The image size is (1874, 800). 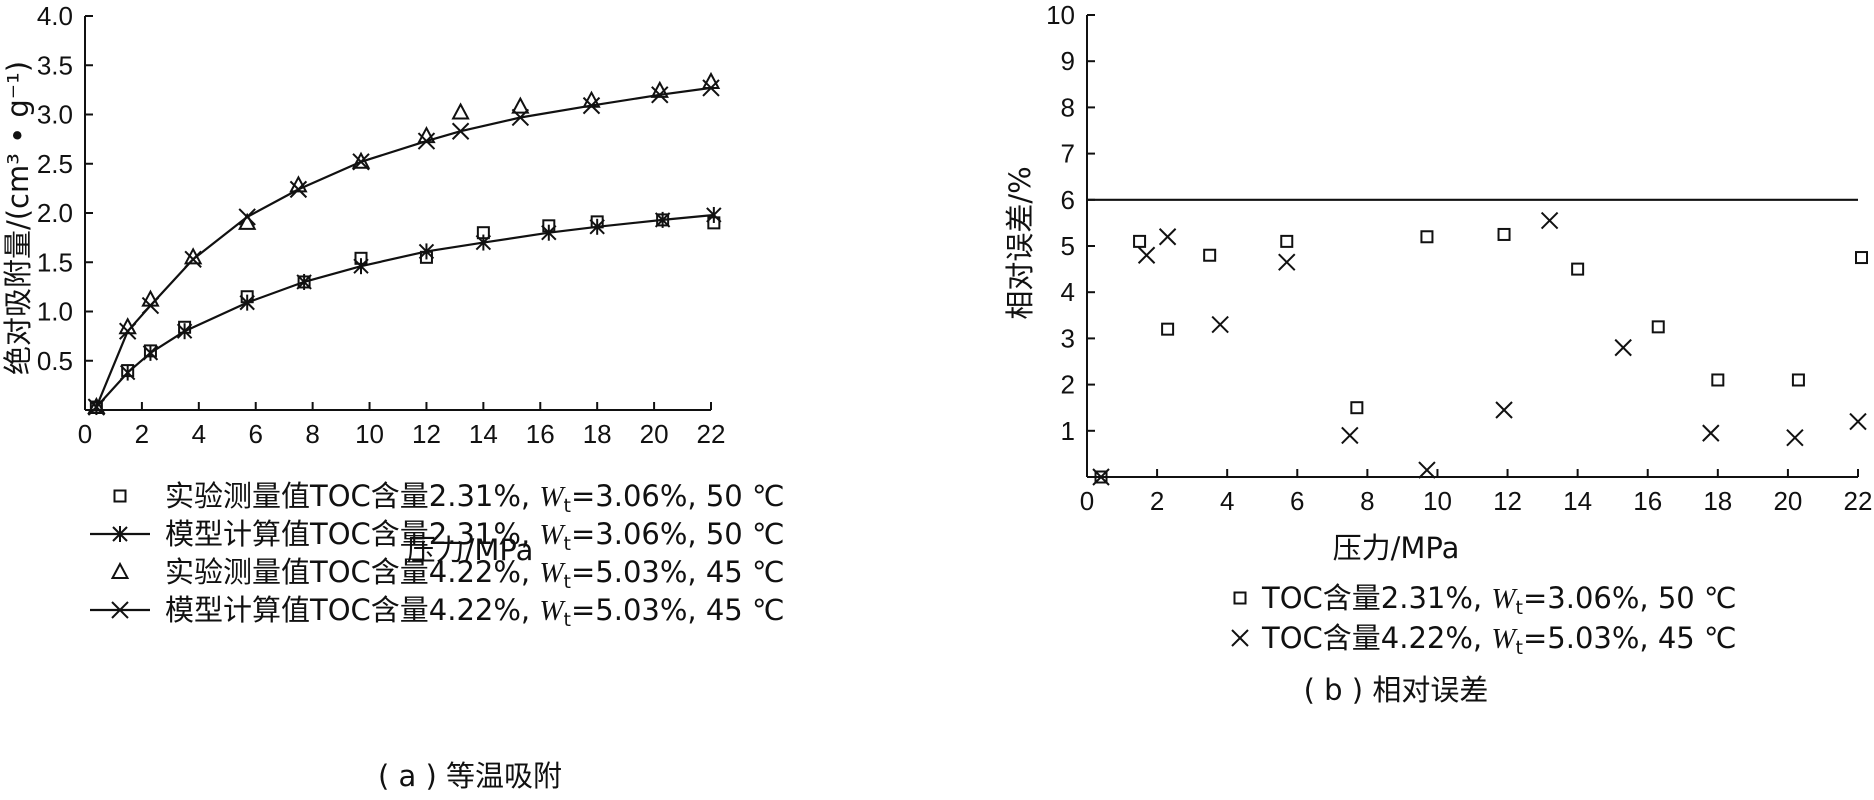 I want to click on legend-label: TOC含量2.31%, Wt=3.06%, 50 ℃, so click(x=1499, y=600).